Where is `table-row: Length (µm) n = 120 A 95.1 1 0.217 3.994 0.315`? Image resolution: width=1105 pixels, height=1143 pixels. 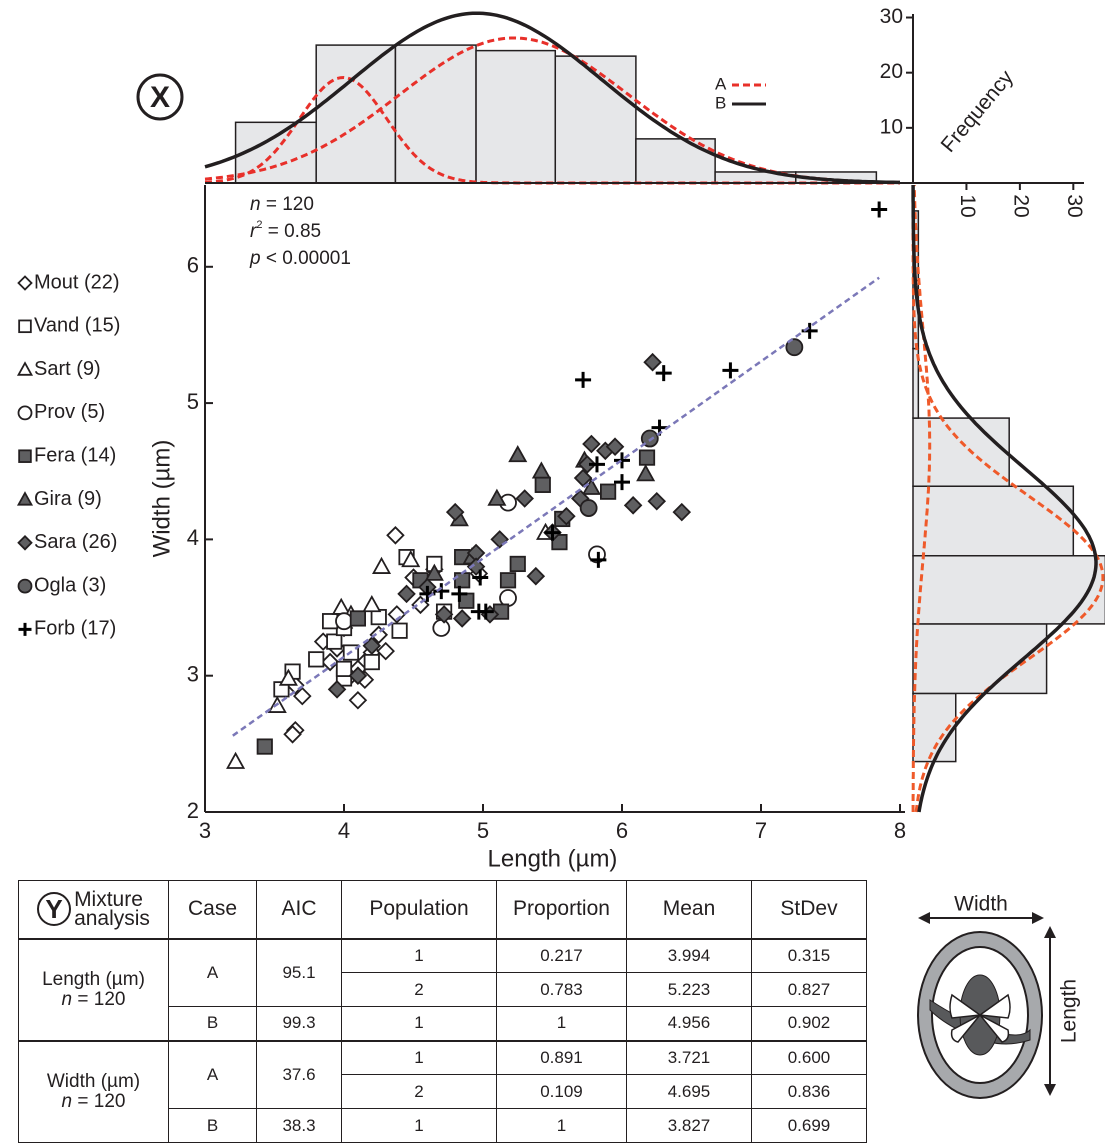
table-row: Length (µm) n = 120 A 95.1 1 0.217 3.994 0.315 is located at coordinates (442, 989).